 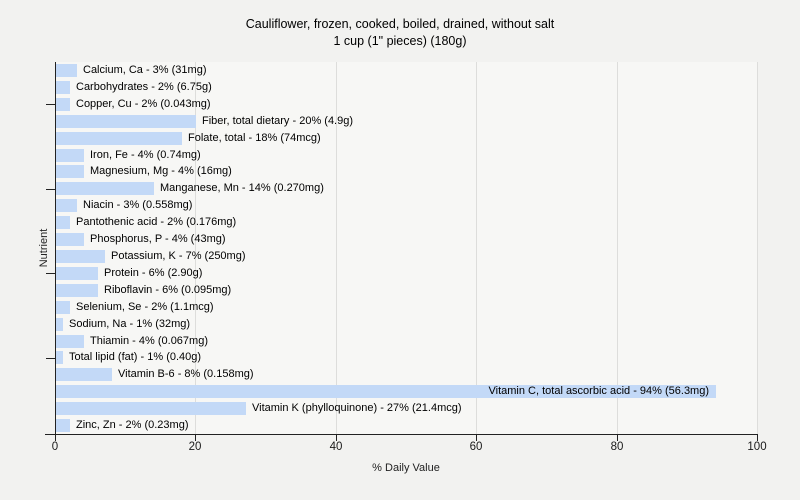 I want to click on x-axis-tick-label: 60, so click(x=476, y=447).